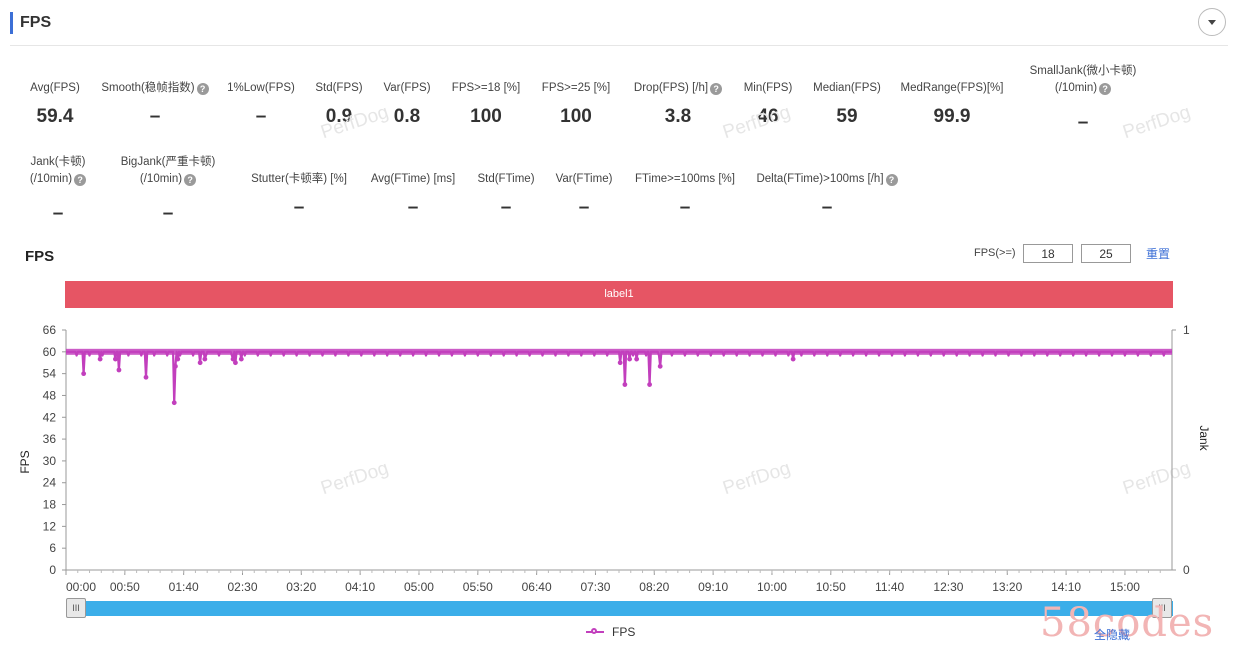 This screenshot has width=1238, height=653. What do you see at coordinates (50, 352) in the screenshot?
I see `y-tick-label: 60` at bounding box center [50, 352].